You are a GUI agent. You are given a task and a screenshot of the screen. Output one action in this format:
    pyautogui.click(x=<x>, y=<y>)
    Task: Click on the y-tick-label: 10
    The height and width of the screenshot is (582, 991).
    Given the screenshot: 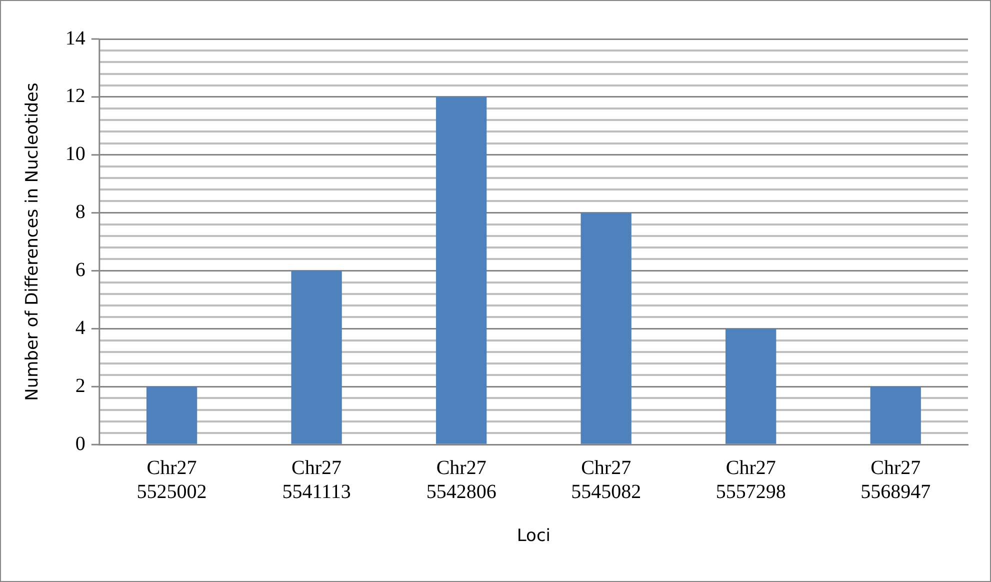 What is the action you would take?
    pyautogui.click(x=75, y=154)
    